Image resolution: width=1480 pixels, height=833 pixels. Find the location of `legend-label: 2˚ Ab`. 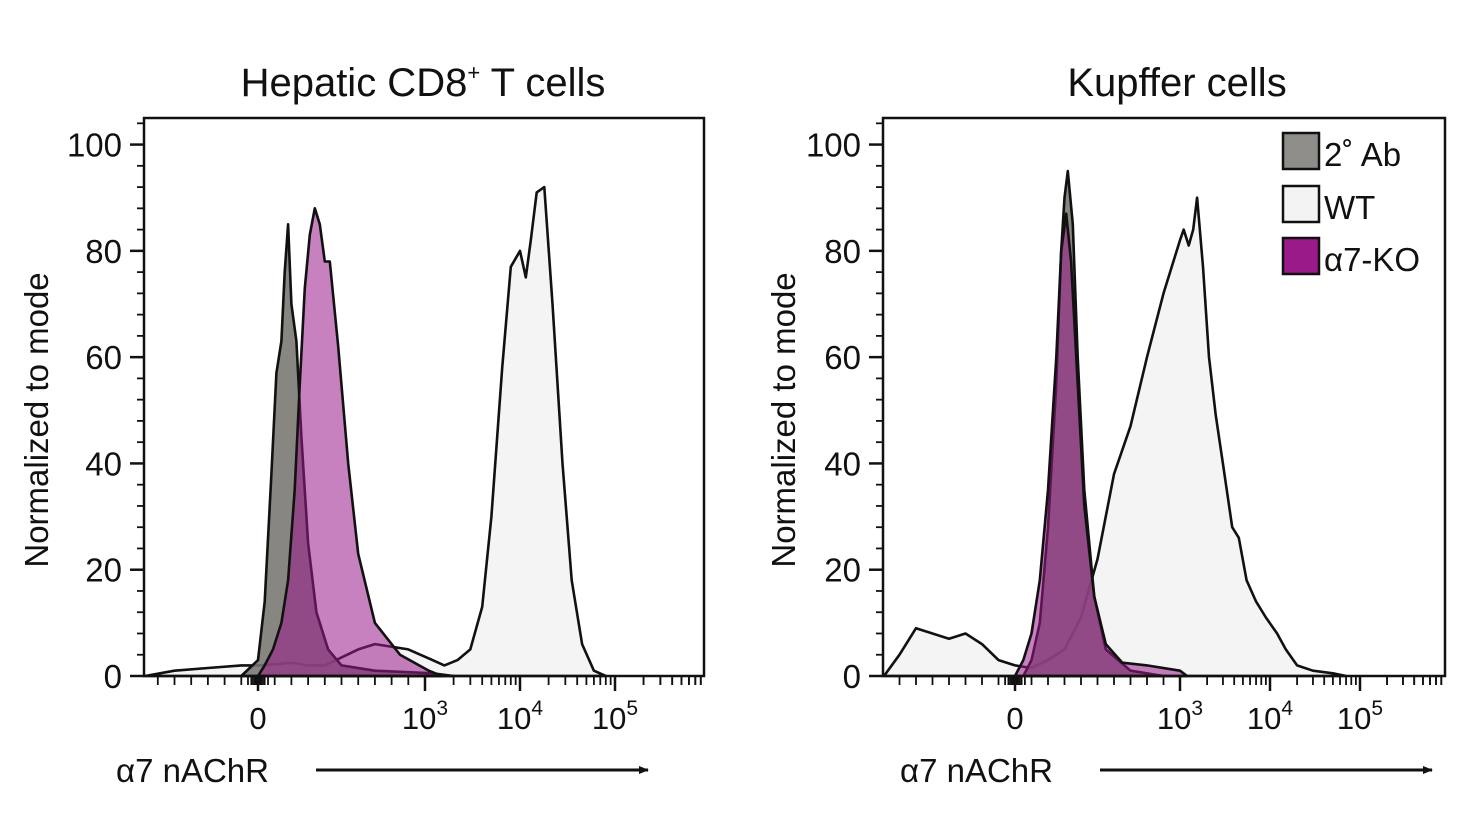

legend-label: 2˚ Ab is located at coordinates (1362, 154).